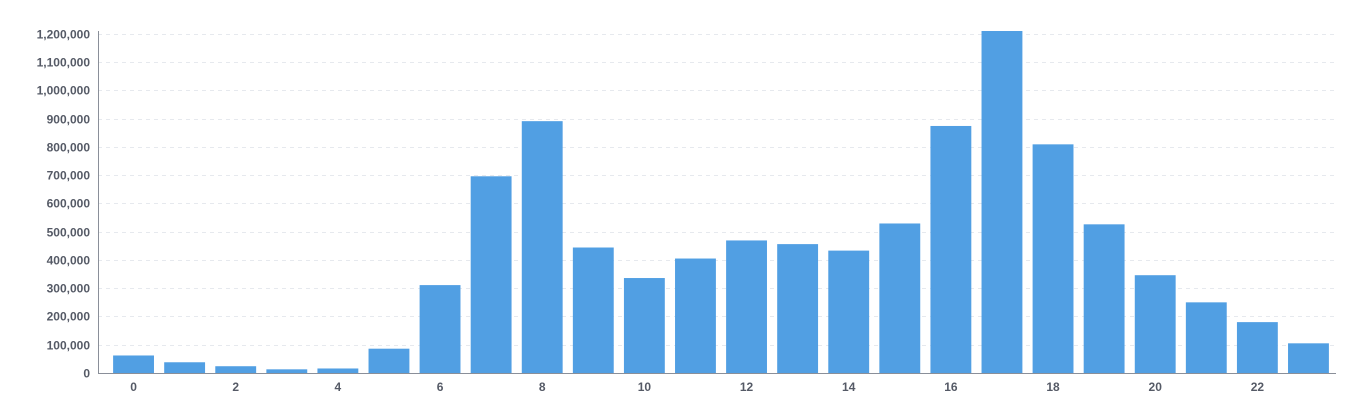 The image size is (1366, 416). I want to click on y-tick-label: 300,000, so click(69, 289).